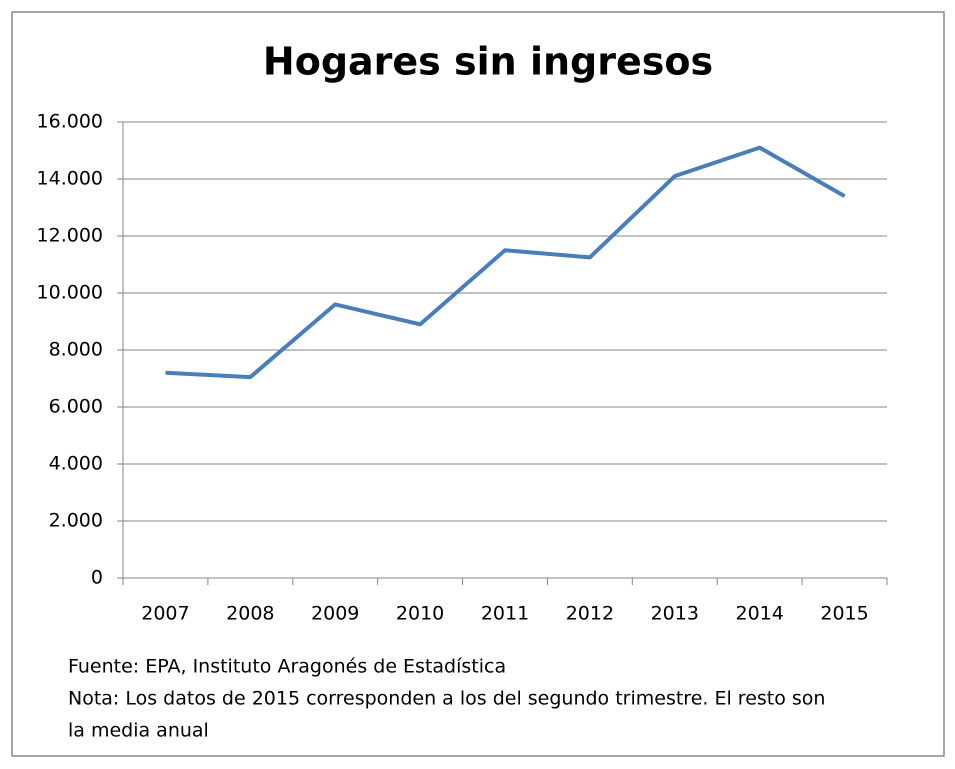  Describe the element at coordinates (76, 407) in the screenshot. I see `y-tick-label: 6.000` at that location.